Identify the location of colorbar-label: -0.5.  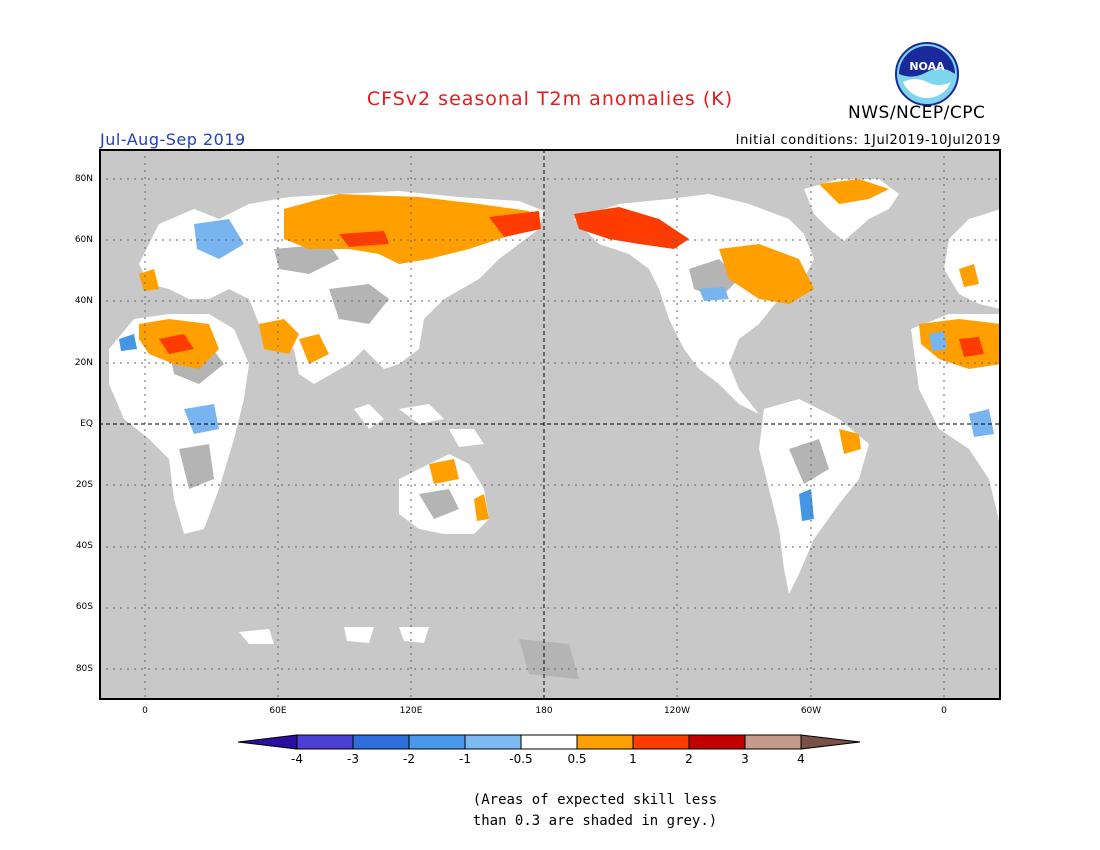
(521, 759).